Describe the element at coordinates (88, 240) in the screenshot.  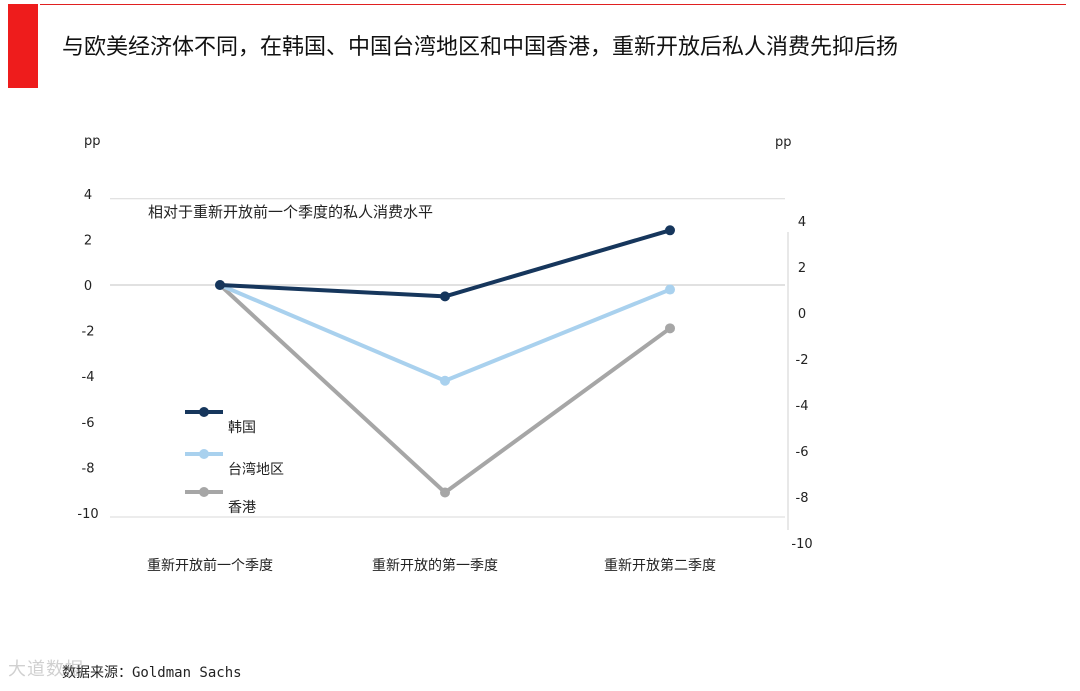
I see `left-tick-label: 2` at that location.